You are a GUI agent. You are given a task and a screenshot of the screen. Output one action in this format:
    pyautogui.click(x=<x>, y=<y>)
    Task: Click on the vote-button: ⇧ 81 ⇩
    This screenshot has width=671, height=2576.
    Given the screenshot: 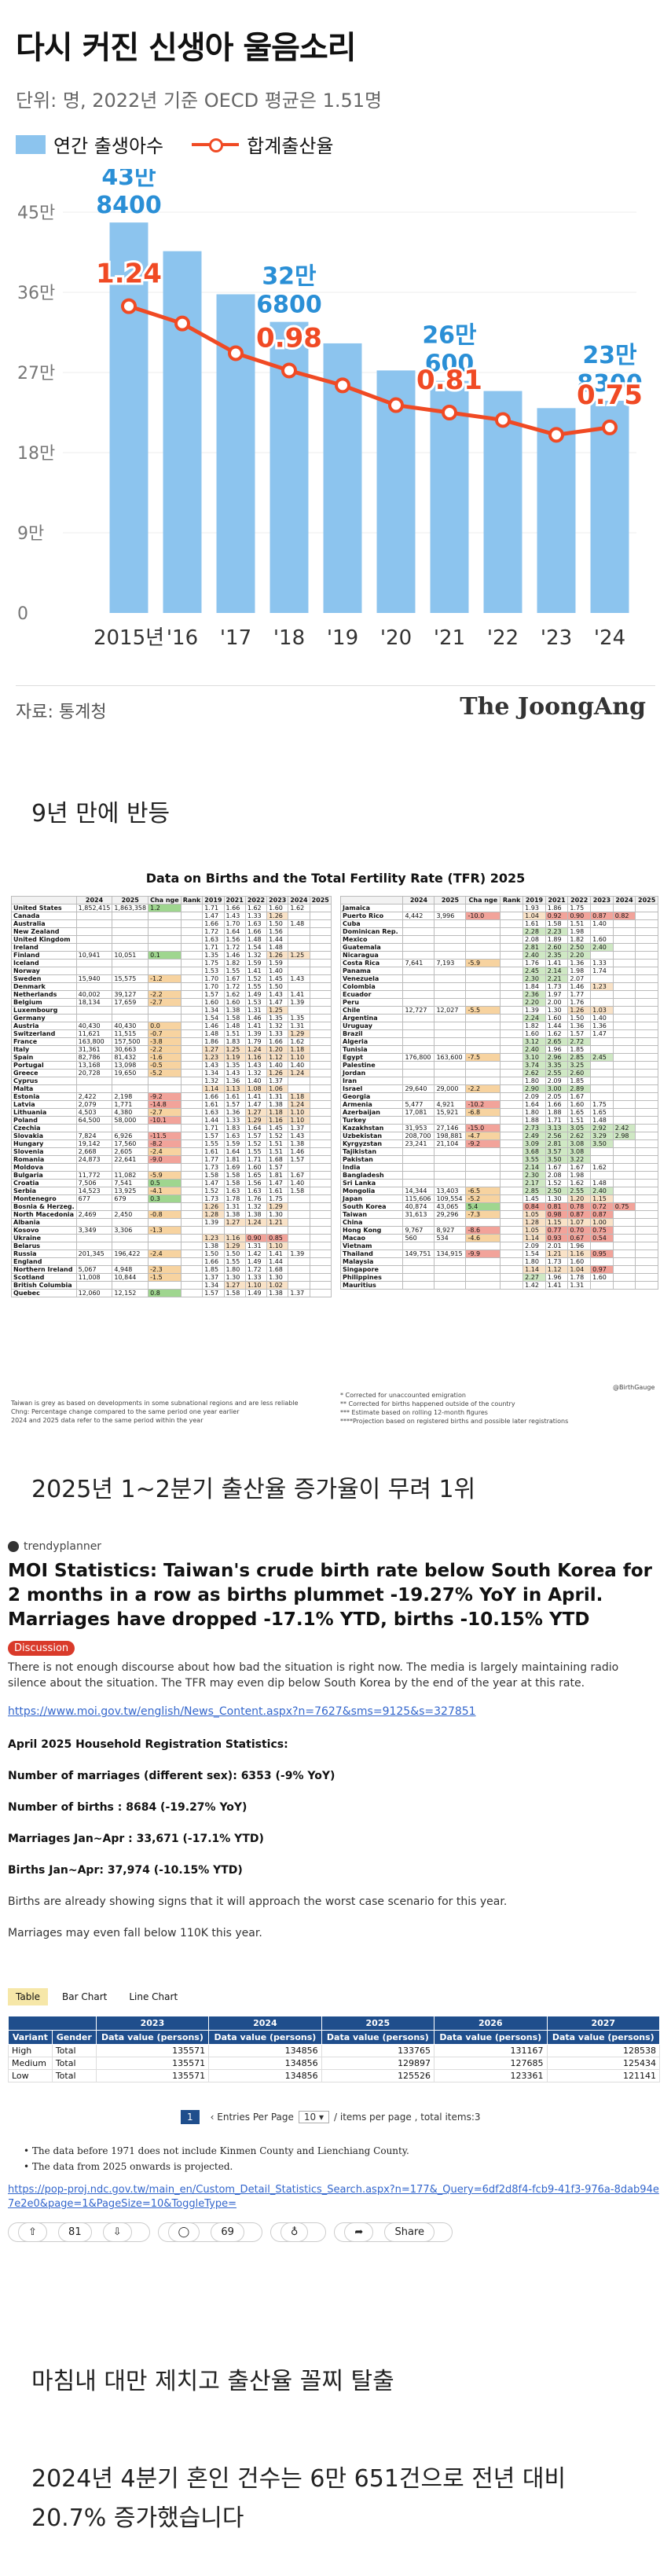 What is the action you would take?
    pyautogui.click(x=79, y=2232)
    